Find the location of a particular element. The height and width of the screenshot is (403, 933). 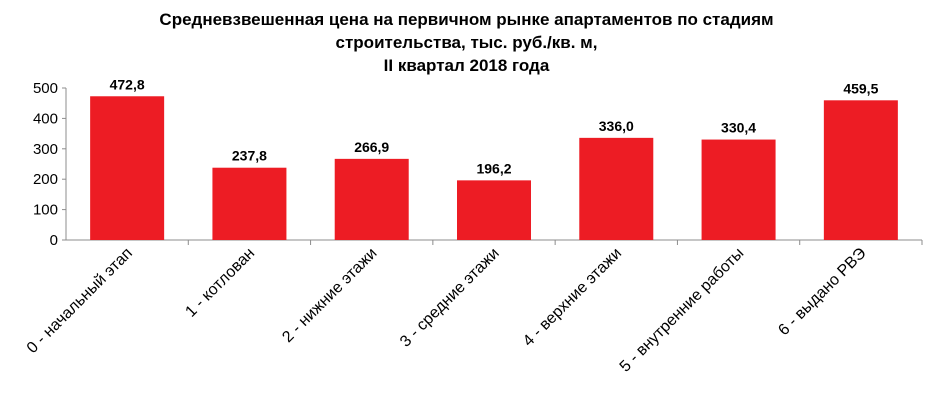

y-tick-label: 400 is located at coordinates (45, 118).